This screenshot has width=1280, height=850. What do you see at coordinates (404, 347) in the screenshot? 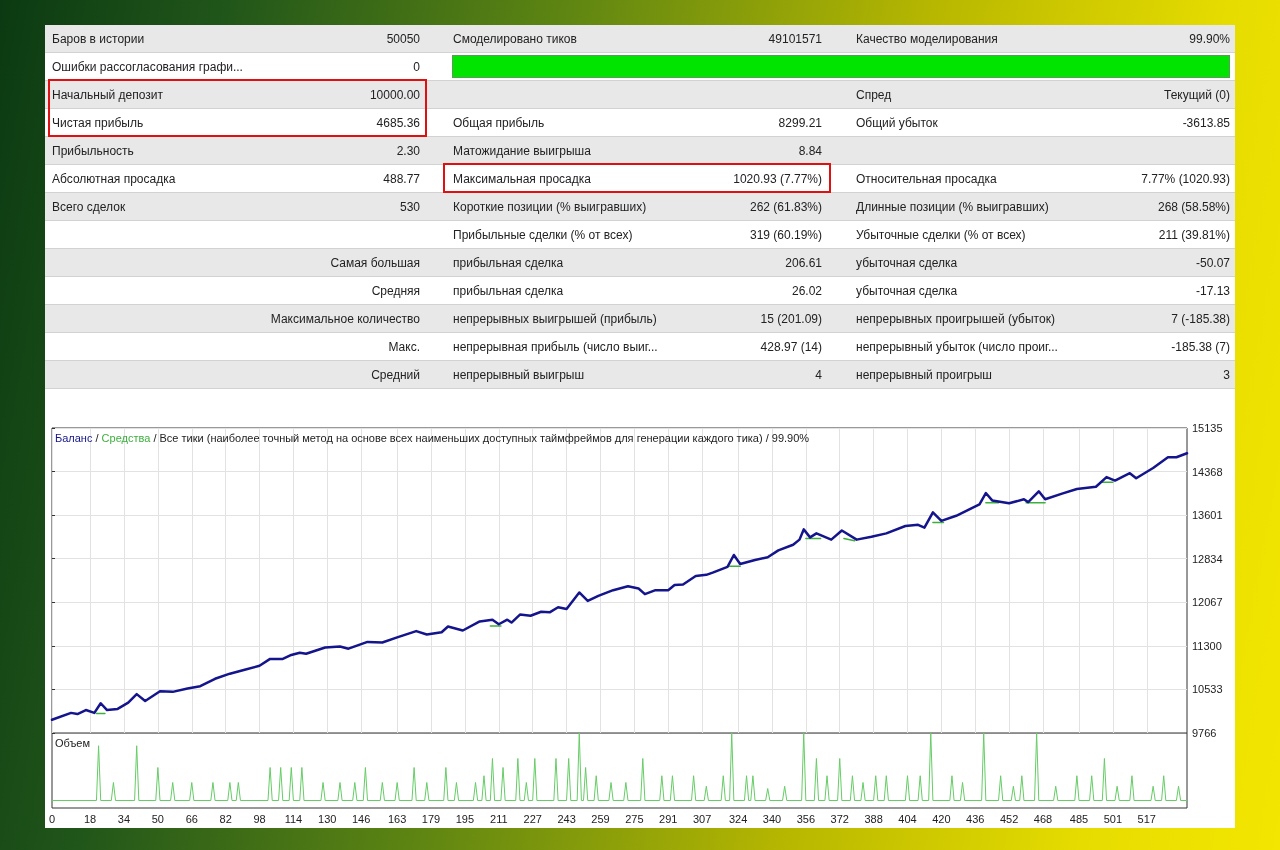
I see `text: Макс.` at bounding box center [404, 347].